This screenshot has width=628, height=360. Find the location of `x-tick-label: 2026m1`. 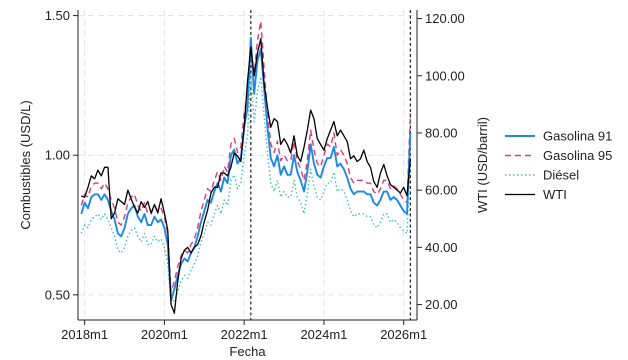

x-tick-label: 2026m1 is located at coordinates (403, 334).